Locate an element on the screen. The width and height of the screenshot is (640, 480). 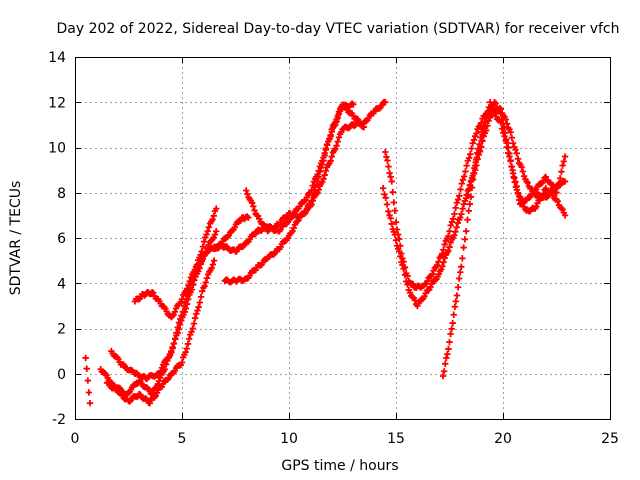
x-tick-label: 15 is located at coordinates (396, 439).